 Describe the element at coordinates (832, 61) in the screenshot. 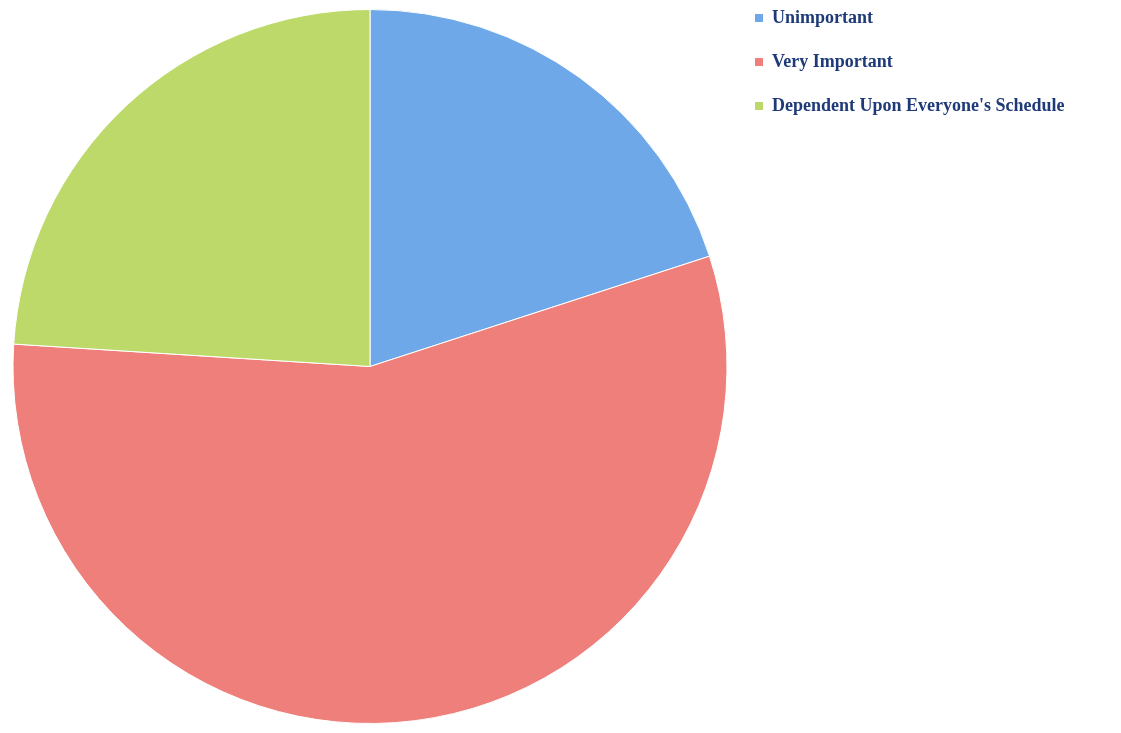

I see `legend-label: Very Important` at that location.